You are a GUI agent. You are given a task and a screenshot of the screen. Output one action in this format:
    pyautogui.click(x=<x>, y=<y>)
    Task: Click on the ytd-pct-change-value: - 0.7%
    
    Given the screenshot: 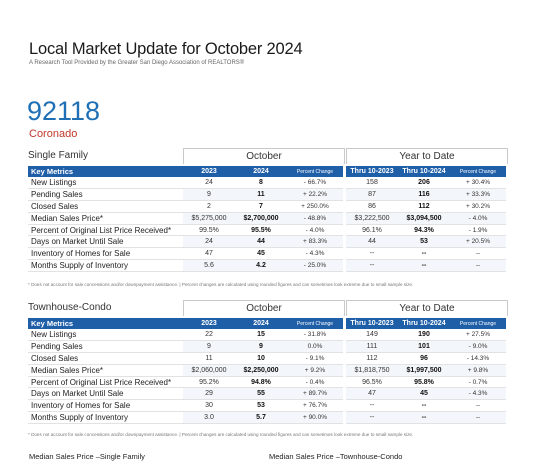 What is the action you would take?
    pyautogui.click(x=478, y=382)
    